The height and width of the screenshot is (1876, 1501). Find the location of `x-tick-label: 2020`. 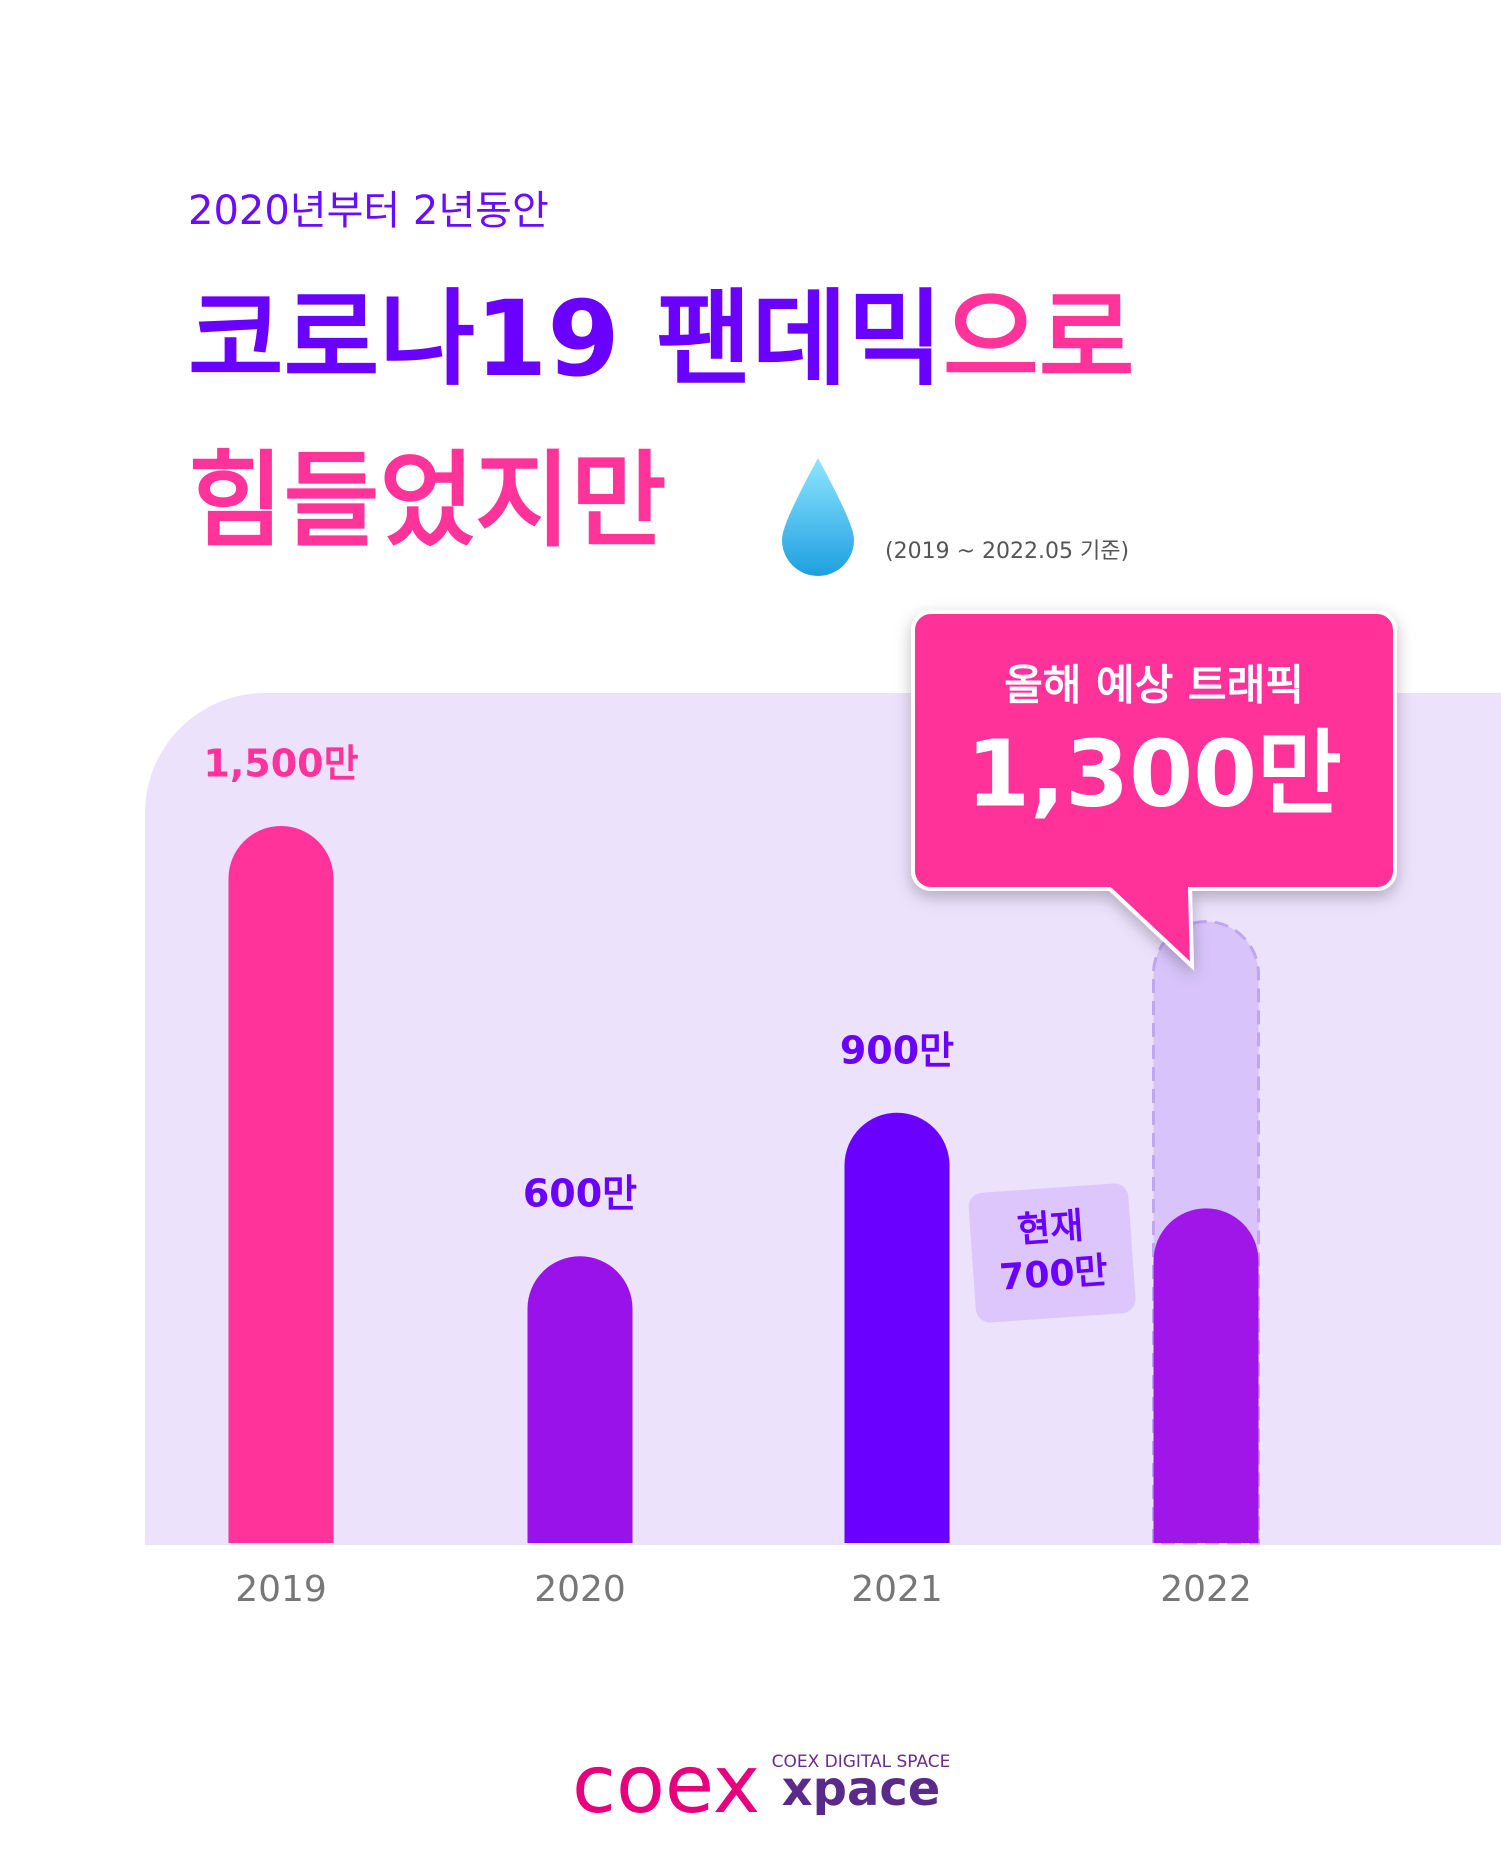

x-tick-label: 2020 is located at coordinates (580, 1589).